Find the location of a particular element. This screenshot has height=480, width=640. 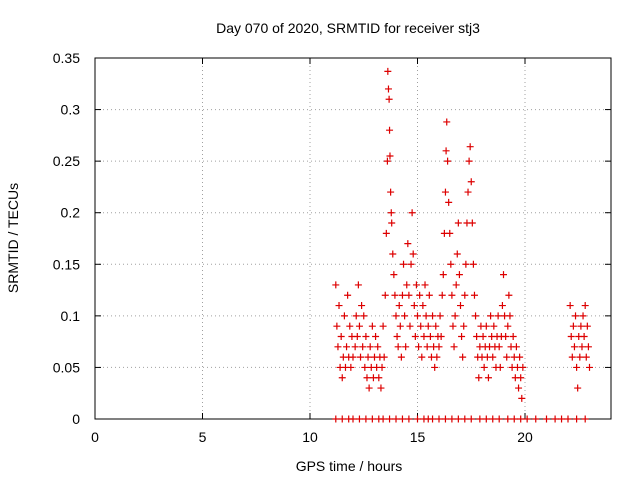

y-tick-label: 0.35 is located at coordinates (66, 58).